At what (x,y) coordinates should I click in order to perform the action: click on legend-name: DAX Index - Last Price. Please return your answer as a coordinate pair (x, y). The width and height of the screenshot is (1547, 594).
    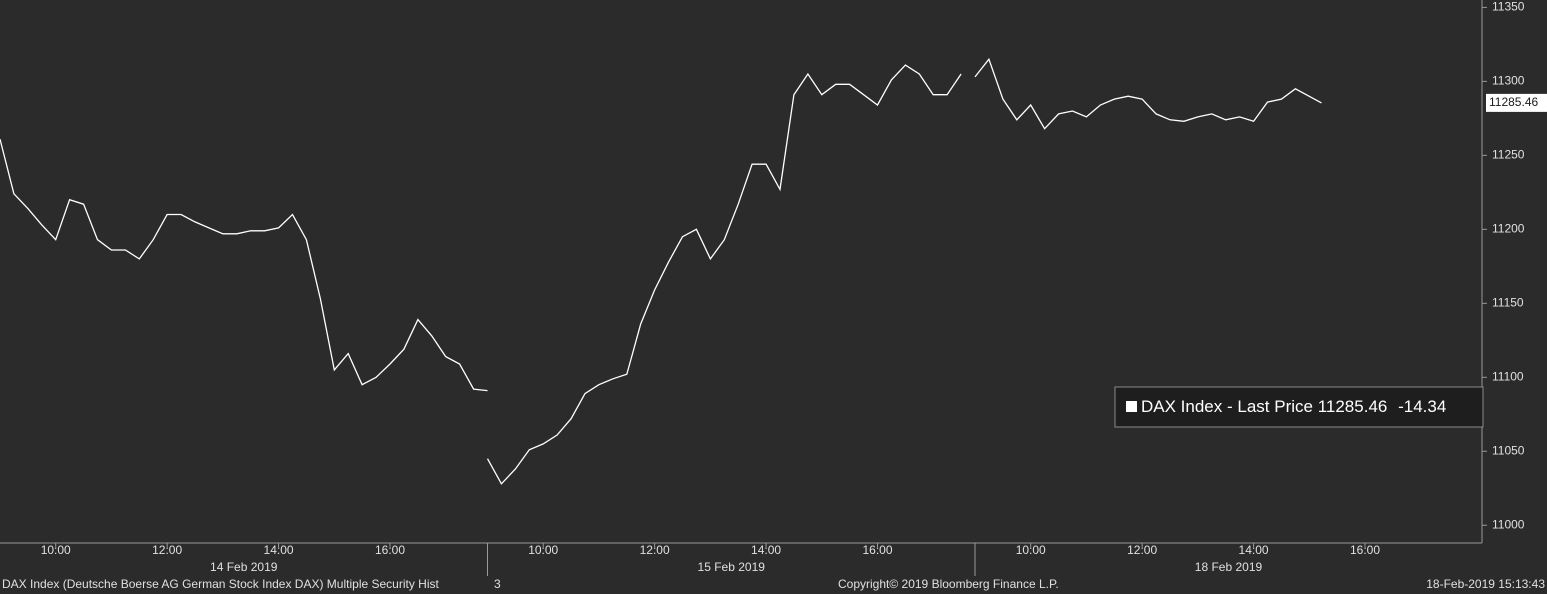
    Looking at the image, I should click on (1227, 406).